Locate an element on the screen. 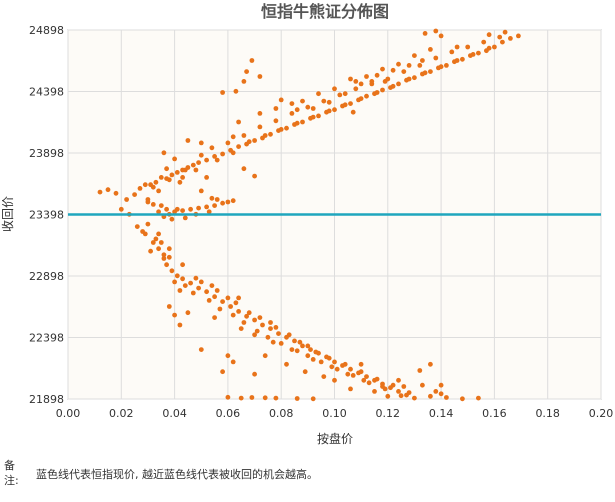 This screenshot has height=502, width=615. y-tick-label: 24898 is located at coordinates (46, 30).